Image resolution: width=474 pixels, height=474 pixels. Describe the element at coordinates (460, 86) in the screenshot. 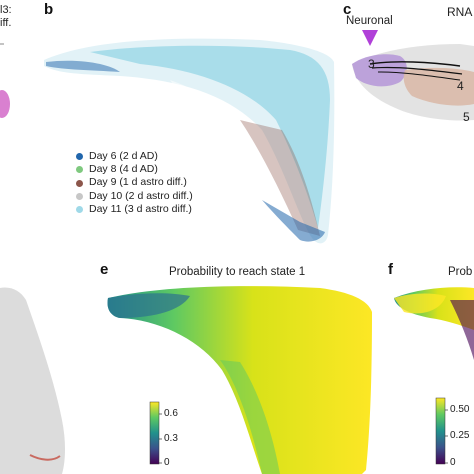

I see `state-label-4: 4` at that location.